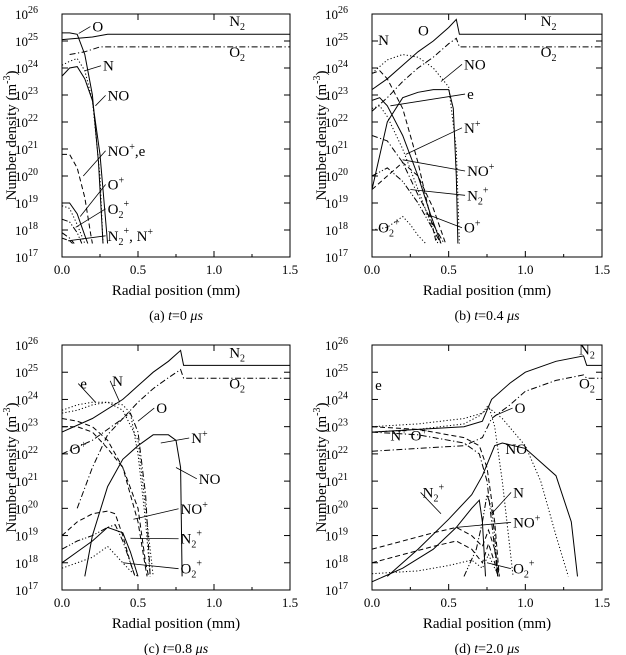 Image resolution: width=626 pixels, height=655 pixels. What do you see at coordinates (464, 316) in the screenshot?
I see `caption-prefix: (b)` at bounding box center [464, 316].